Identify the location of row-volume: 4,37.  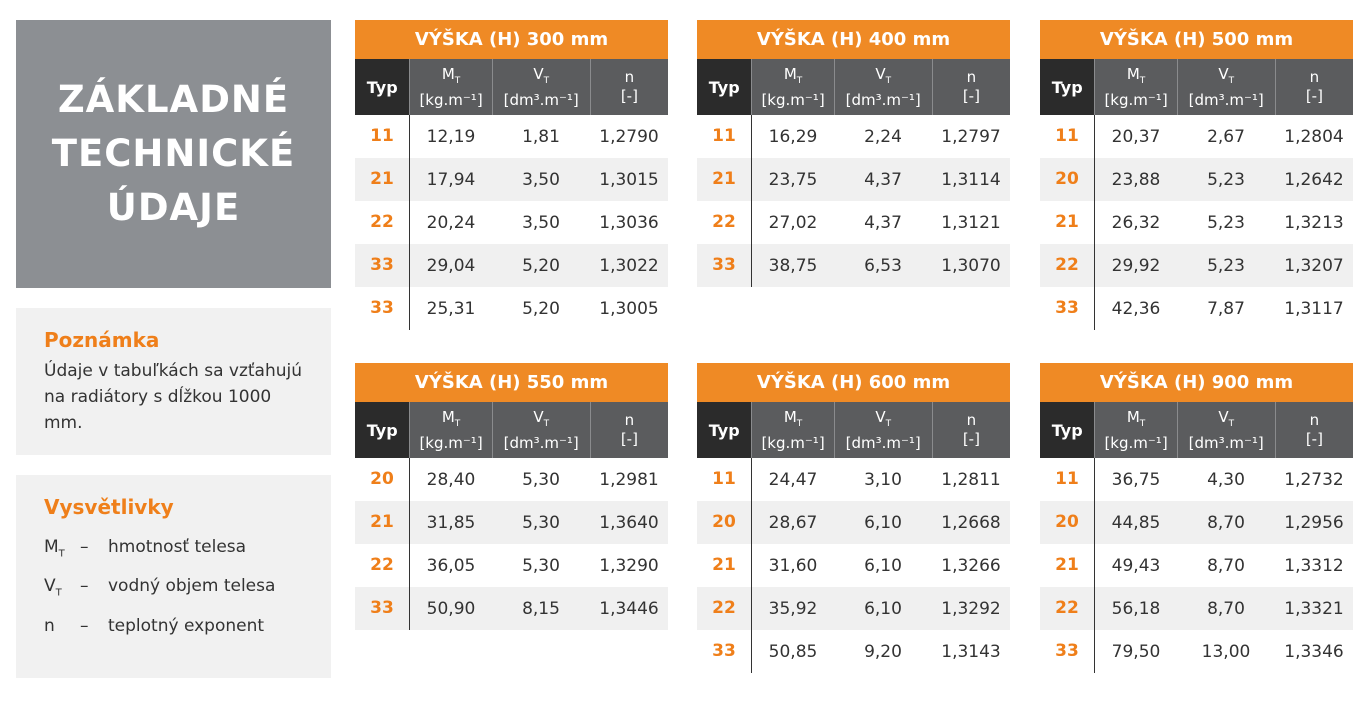
(883, 179).